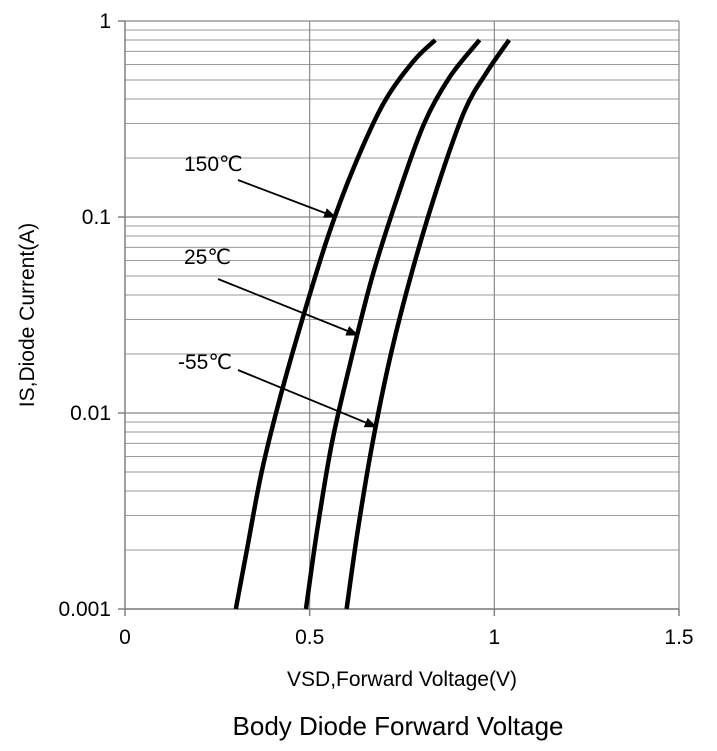  What do you see at coordinates (402, 679) in the screenshot?
I see `x-axis-title: VSD,Forward Voltage(V)` at bounding box center [402, 679].